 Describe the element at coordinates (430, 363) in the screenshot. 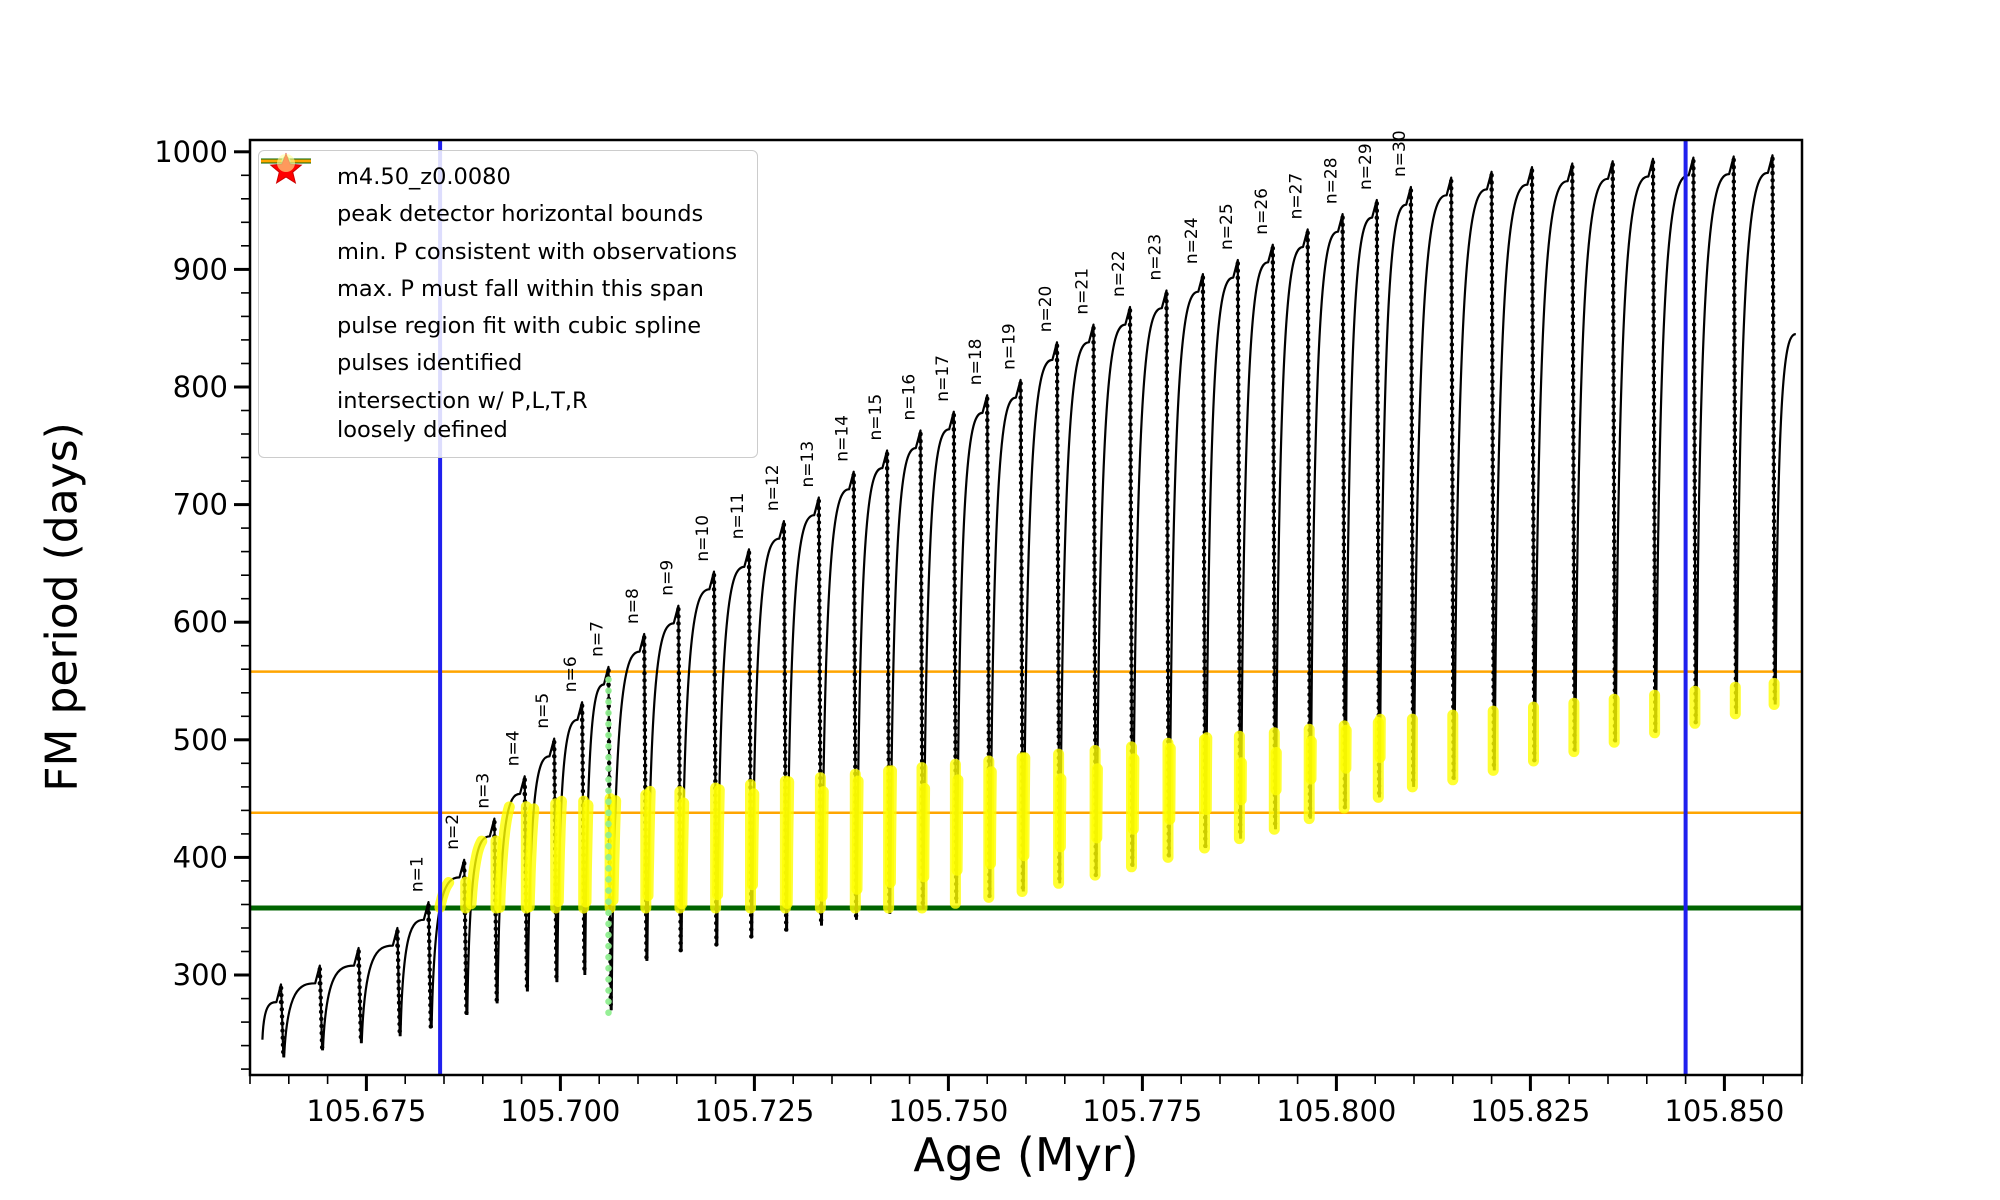

I see `legend-item-label: pulses identified` at that location.